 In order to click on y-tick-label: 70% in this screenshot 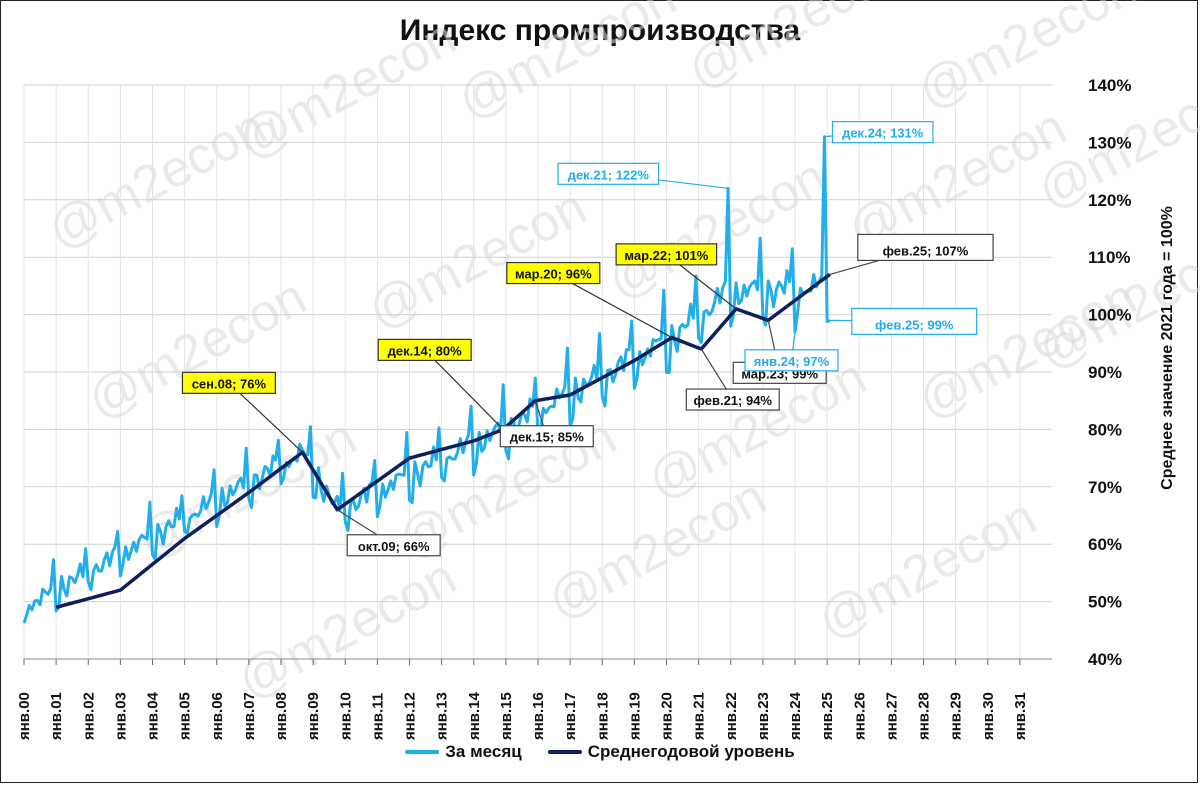, I will do `click(1105, 487)`.